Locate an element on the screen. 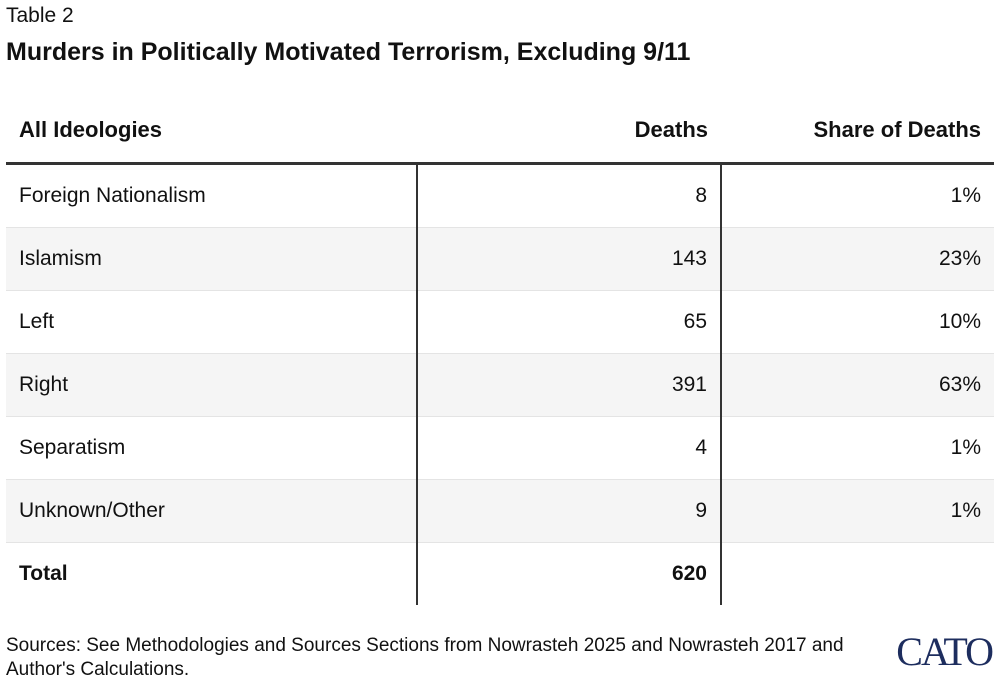  table-row: Foreign Nationalism 8 1% is located at coordinates (500, 195).